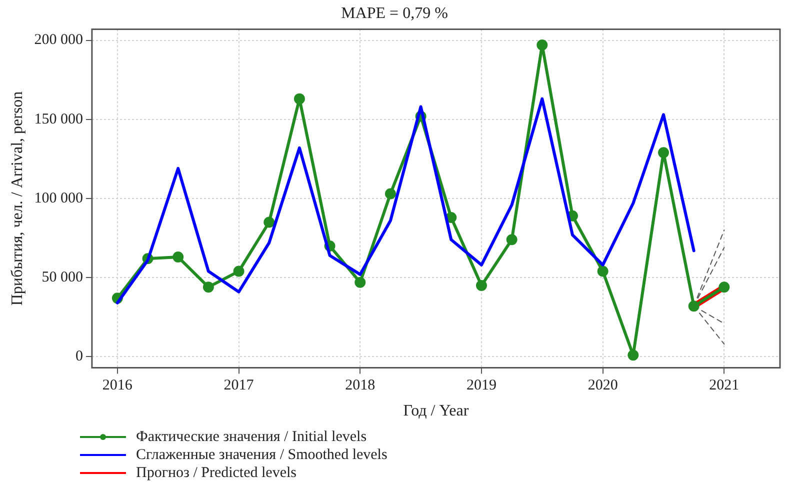 This screenshot has width=787, height=482. I want to click on x-tick-label: 2016, so click(117, 386).